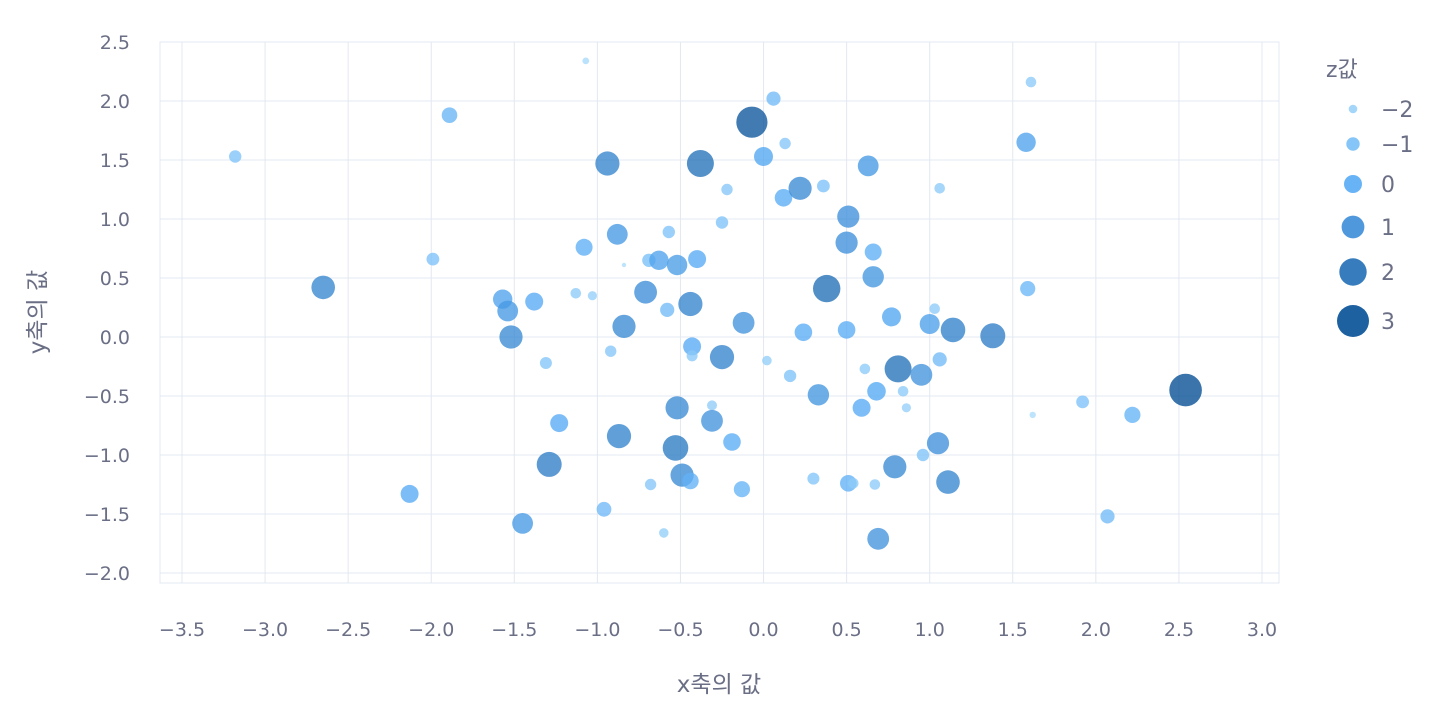 This screenshot has height=726, width=1440. I want to click on x-tick-label: 2.0, so click(1096, 630).